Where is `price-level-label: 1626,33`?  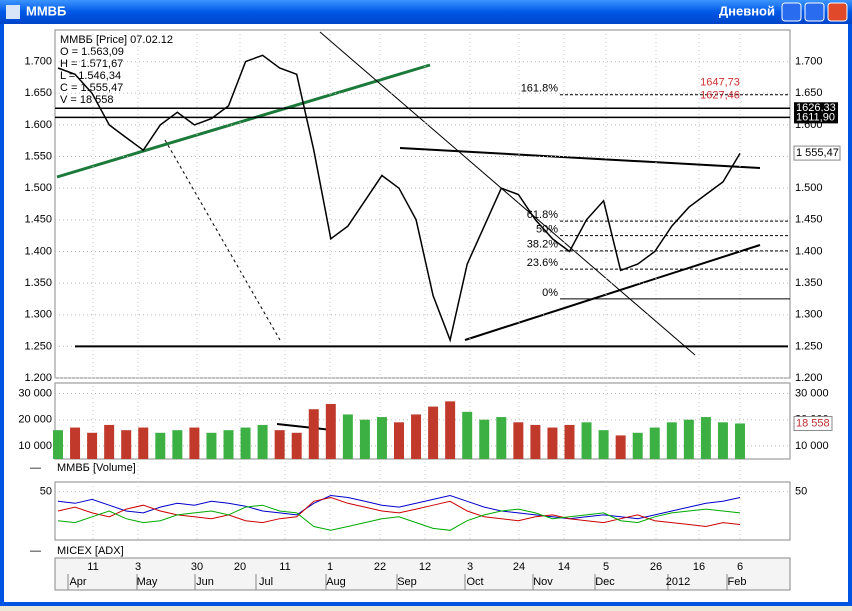
price-level-label: 1626,33 is located at coordinates (816, 108).